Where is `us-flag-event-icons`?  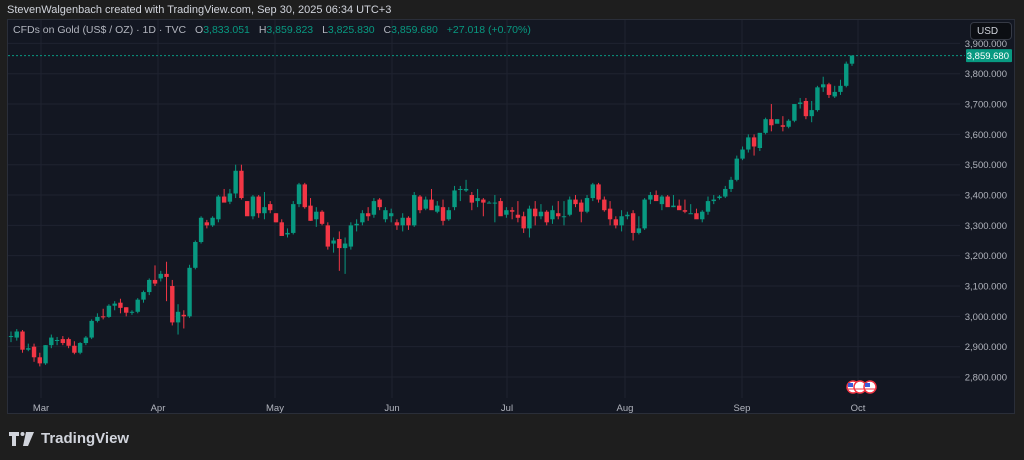
us-flag-event-icons is located at coordinates (861, 387).